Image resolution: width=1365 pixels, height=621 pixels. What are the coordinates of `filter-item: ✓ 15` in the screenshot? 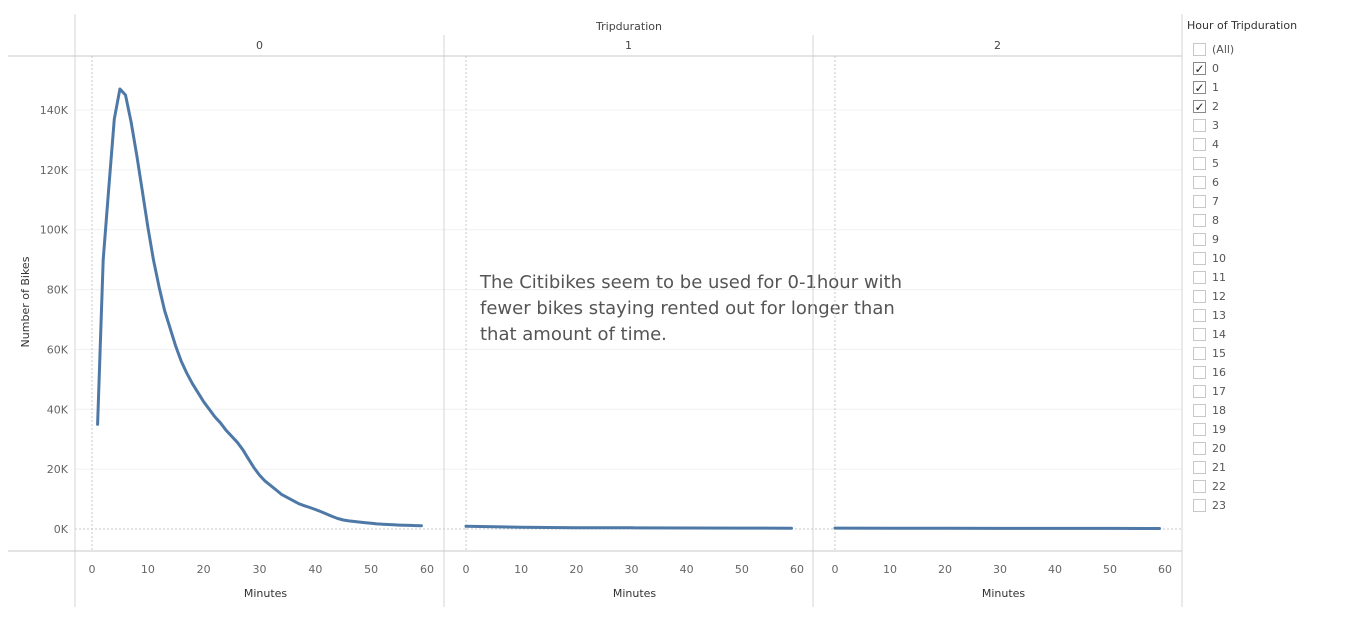 It's located at (1272, 353).